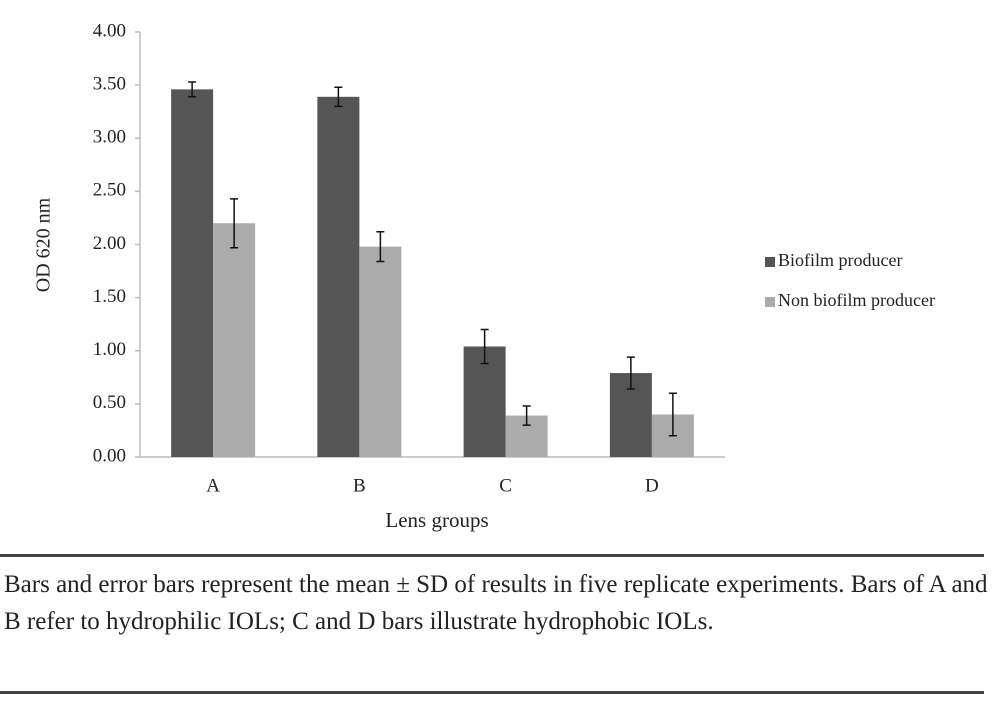 This screenshot has height=715, width=1000. What do you see at coordinates (213, 485) in the screenshot?
I see `x-tick-label: A` at bounding box center [213, 485].